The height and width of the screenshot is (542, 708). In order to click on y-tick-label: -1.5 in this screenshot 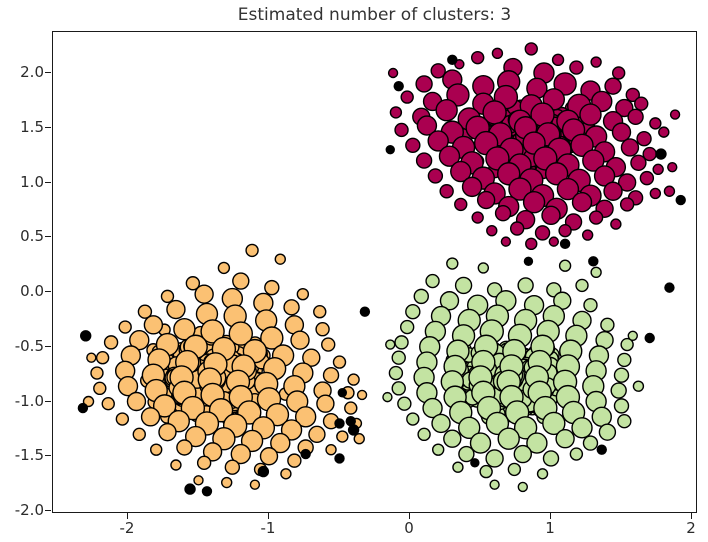, I will do `click(29, 455)`.